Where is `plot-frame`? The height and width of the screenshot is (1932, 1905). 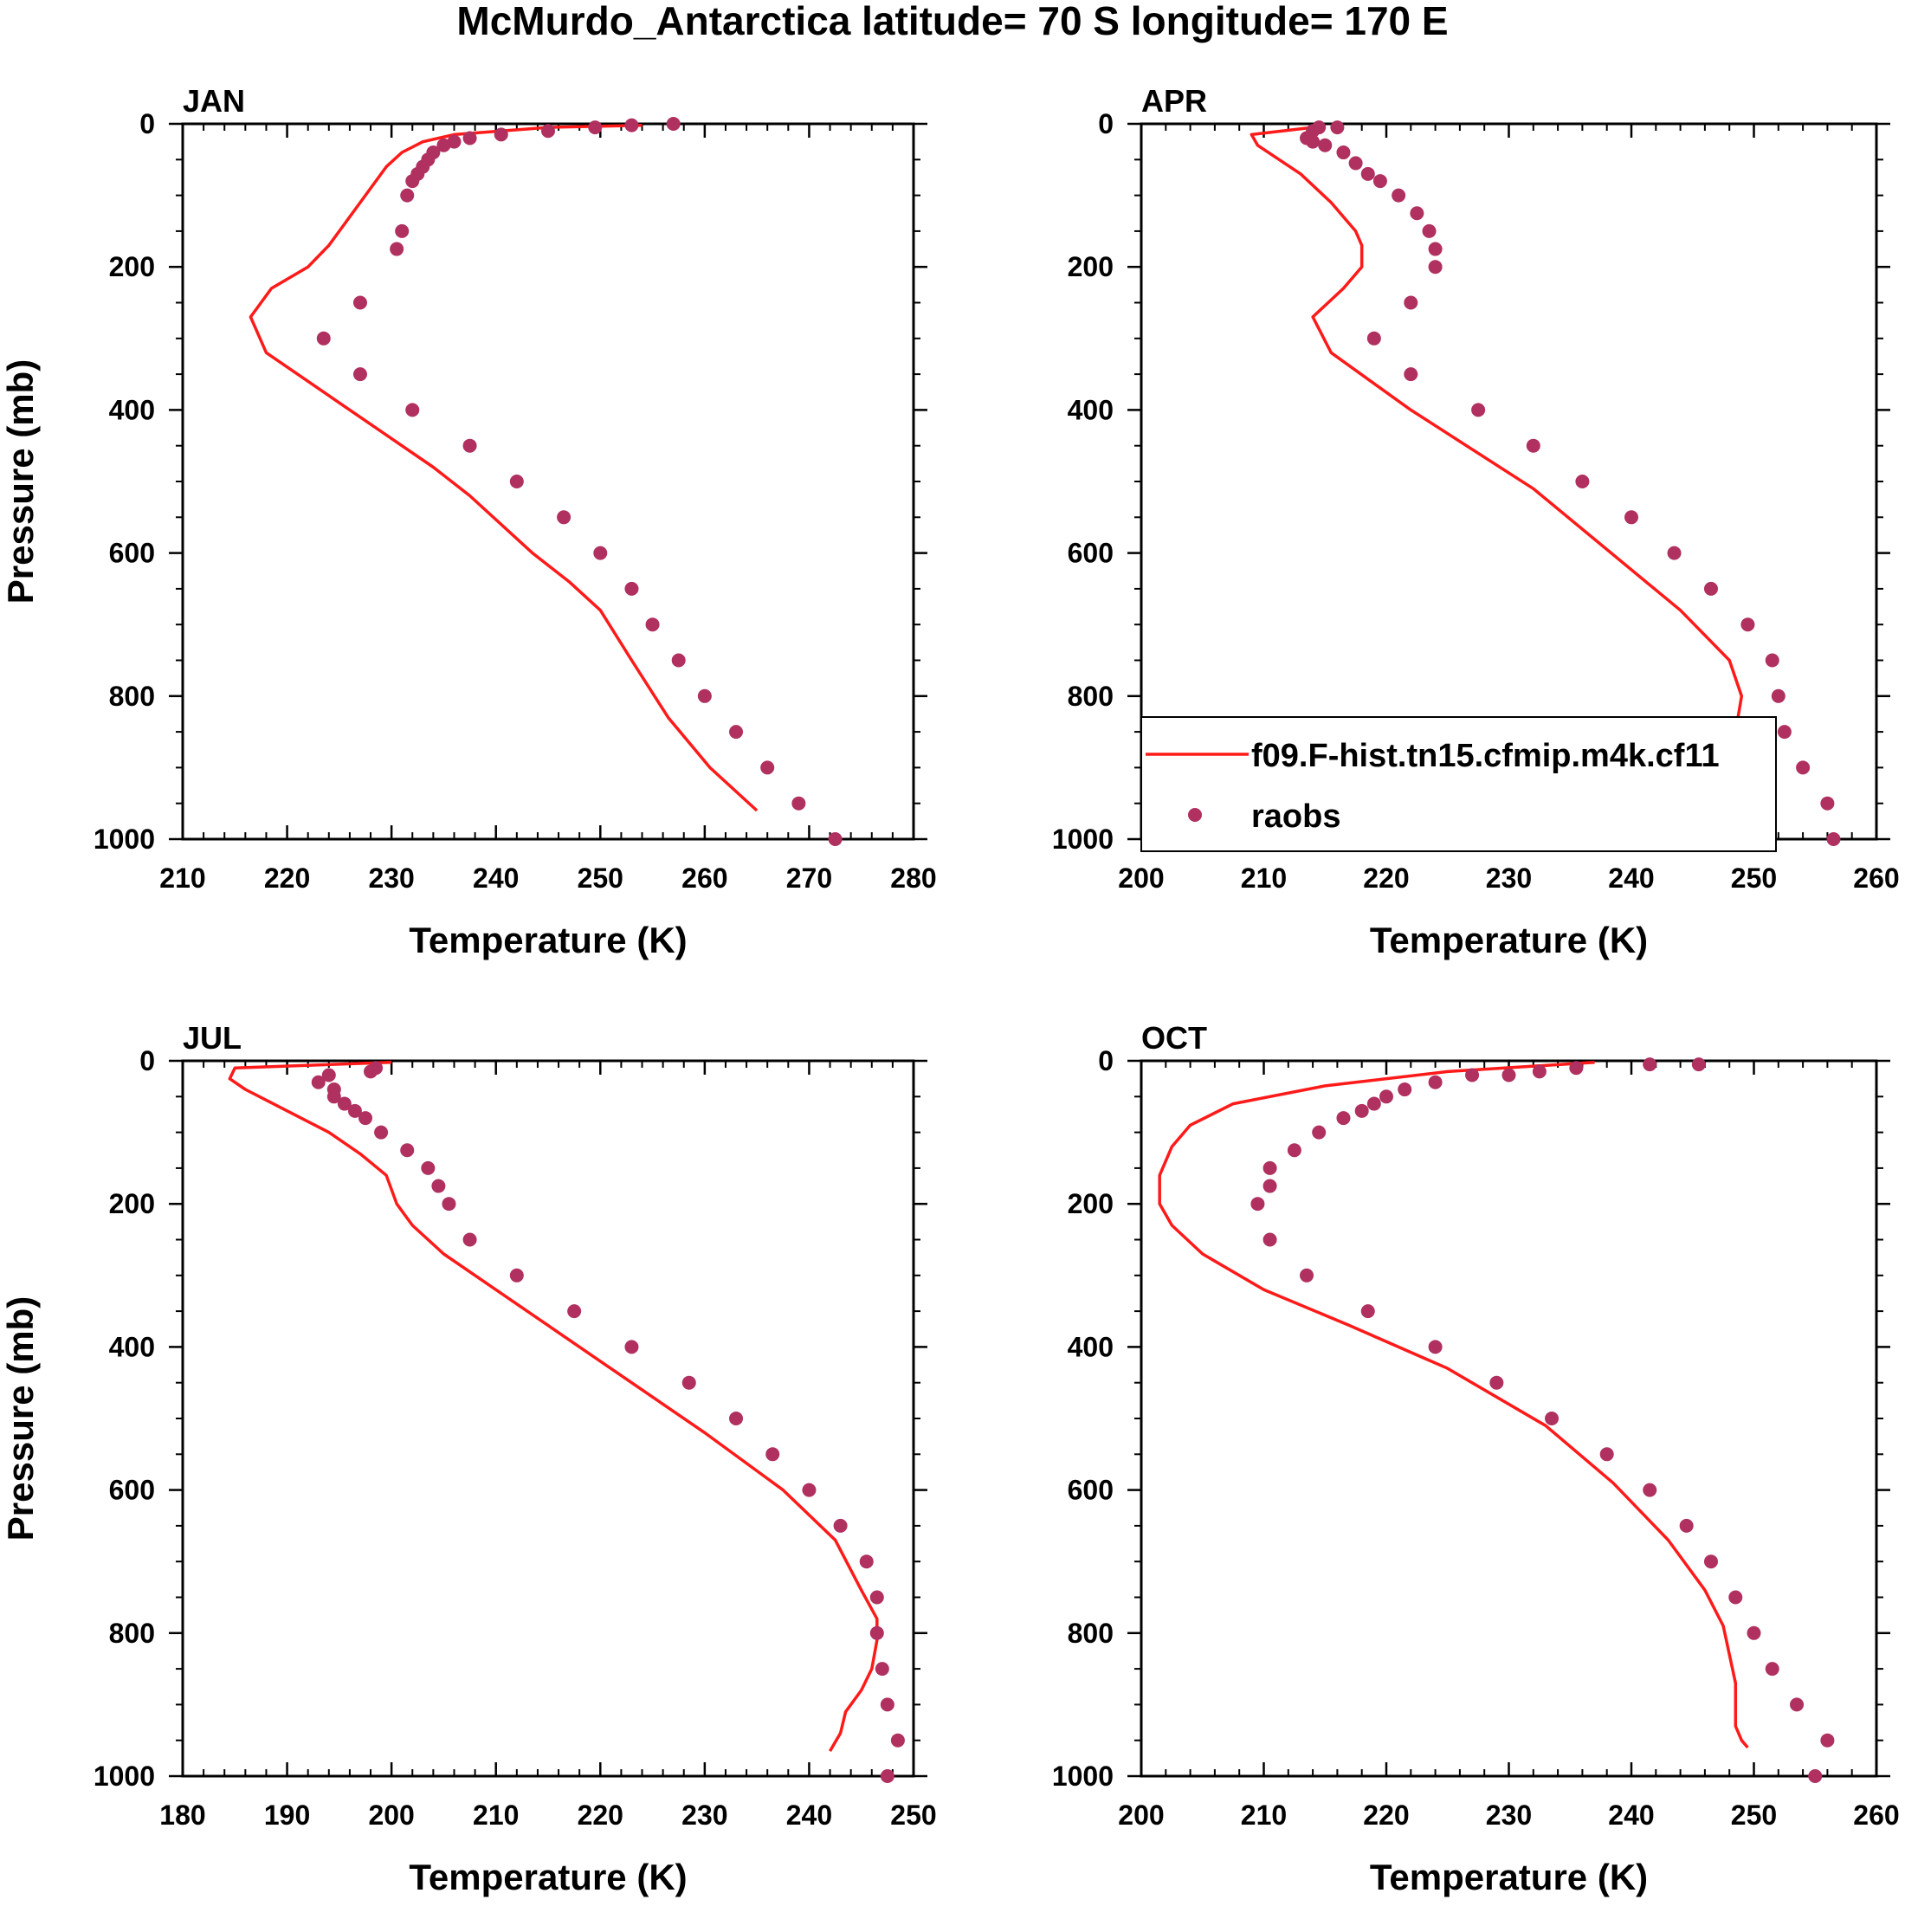
plot-frame is located at coordinates (548, 481).